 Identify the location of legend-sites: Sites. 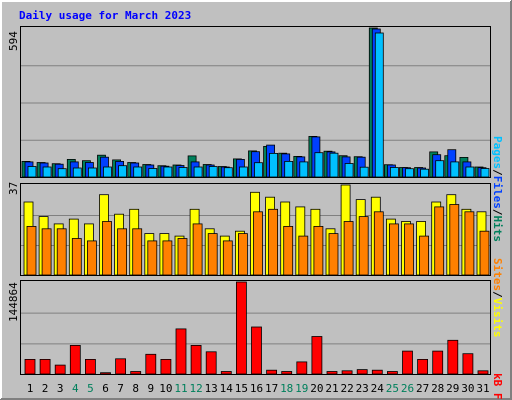
(497, 274).